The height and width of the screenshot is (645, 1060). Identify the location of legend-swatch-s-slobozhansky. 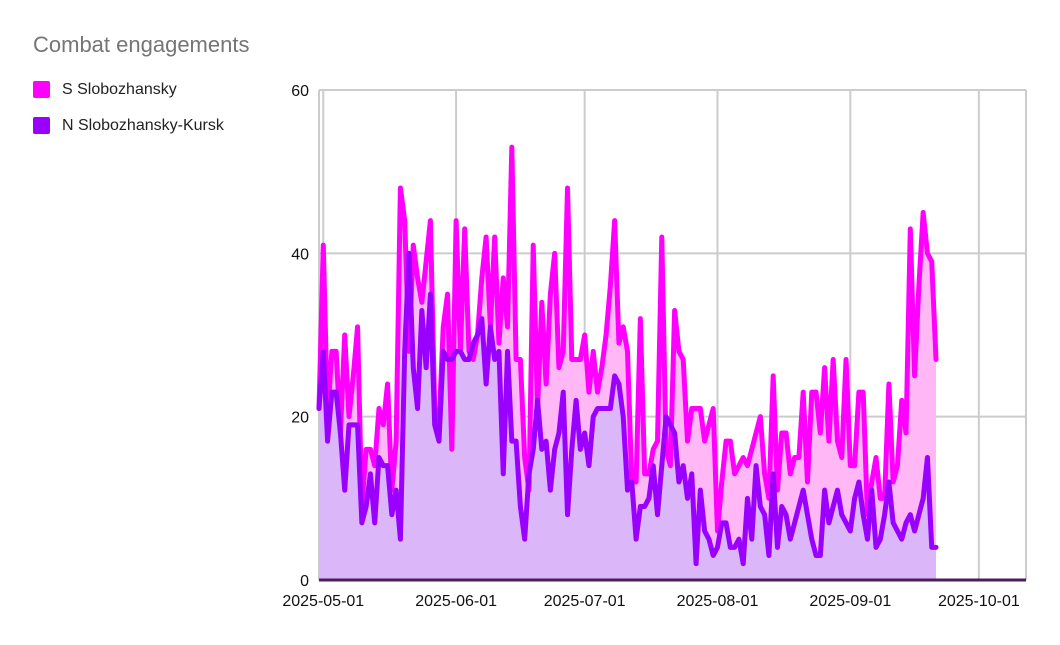
(41, 89).